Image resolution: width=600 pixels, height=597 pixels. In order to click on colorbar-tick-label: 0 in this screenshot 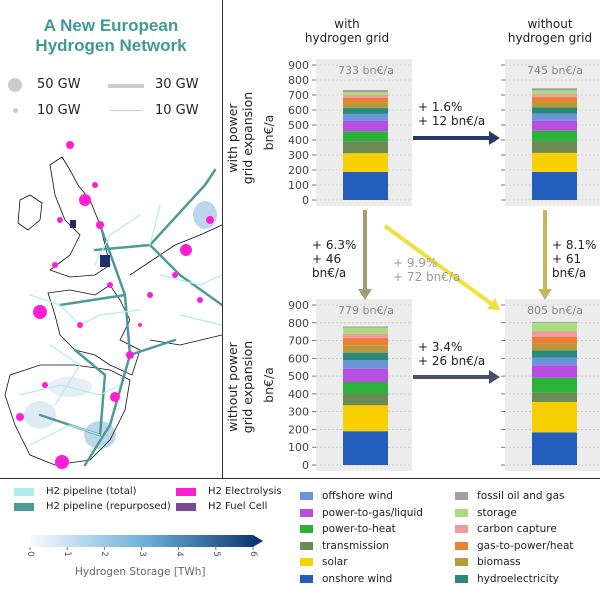, I will do `click(29, 554)`.